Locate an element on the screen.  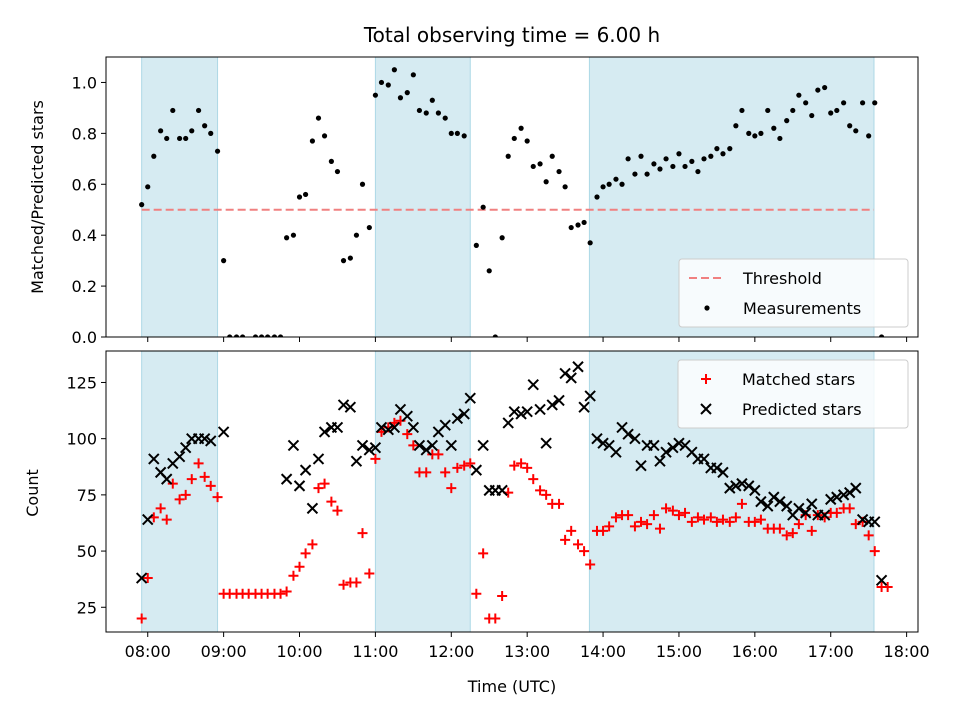
x-tick-label: 11:00 is located at coordinates (375, 651).